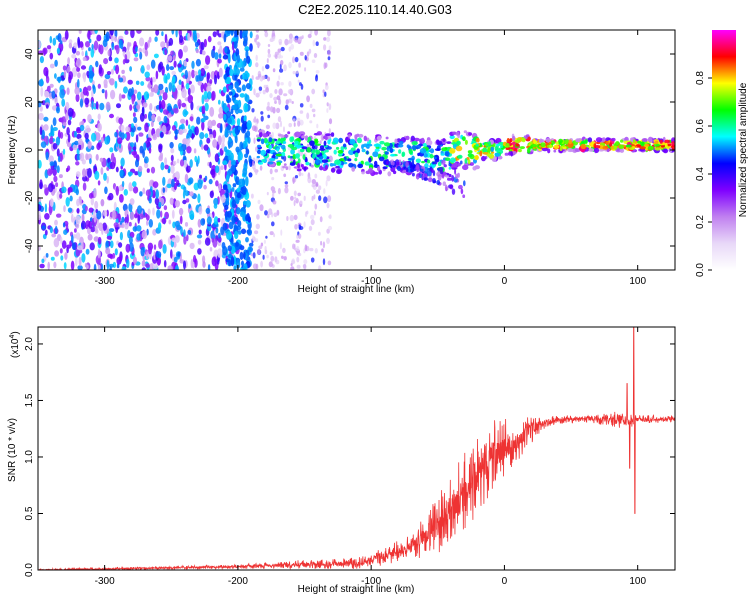  Describe the element at coordinates (301, 112) in the screenshot. I see `spectrogram-cell-2019` at that location.